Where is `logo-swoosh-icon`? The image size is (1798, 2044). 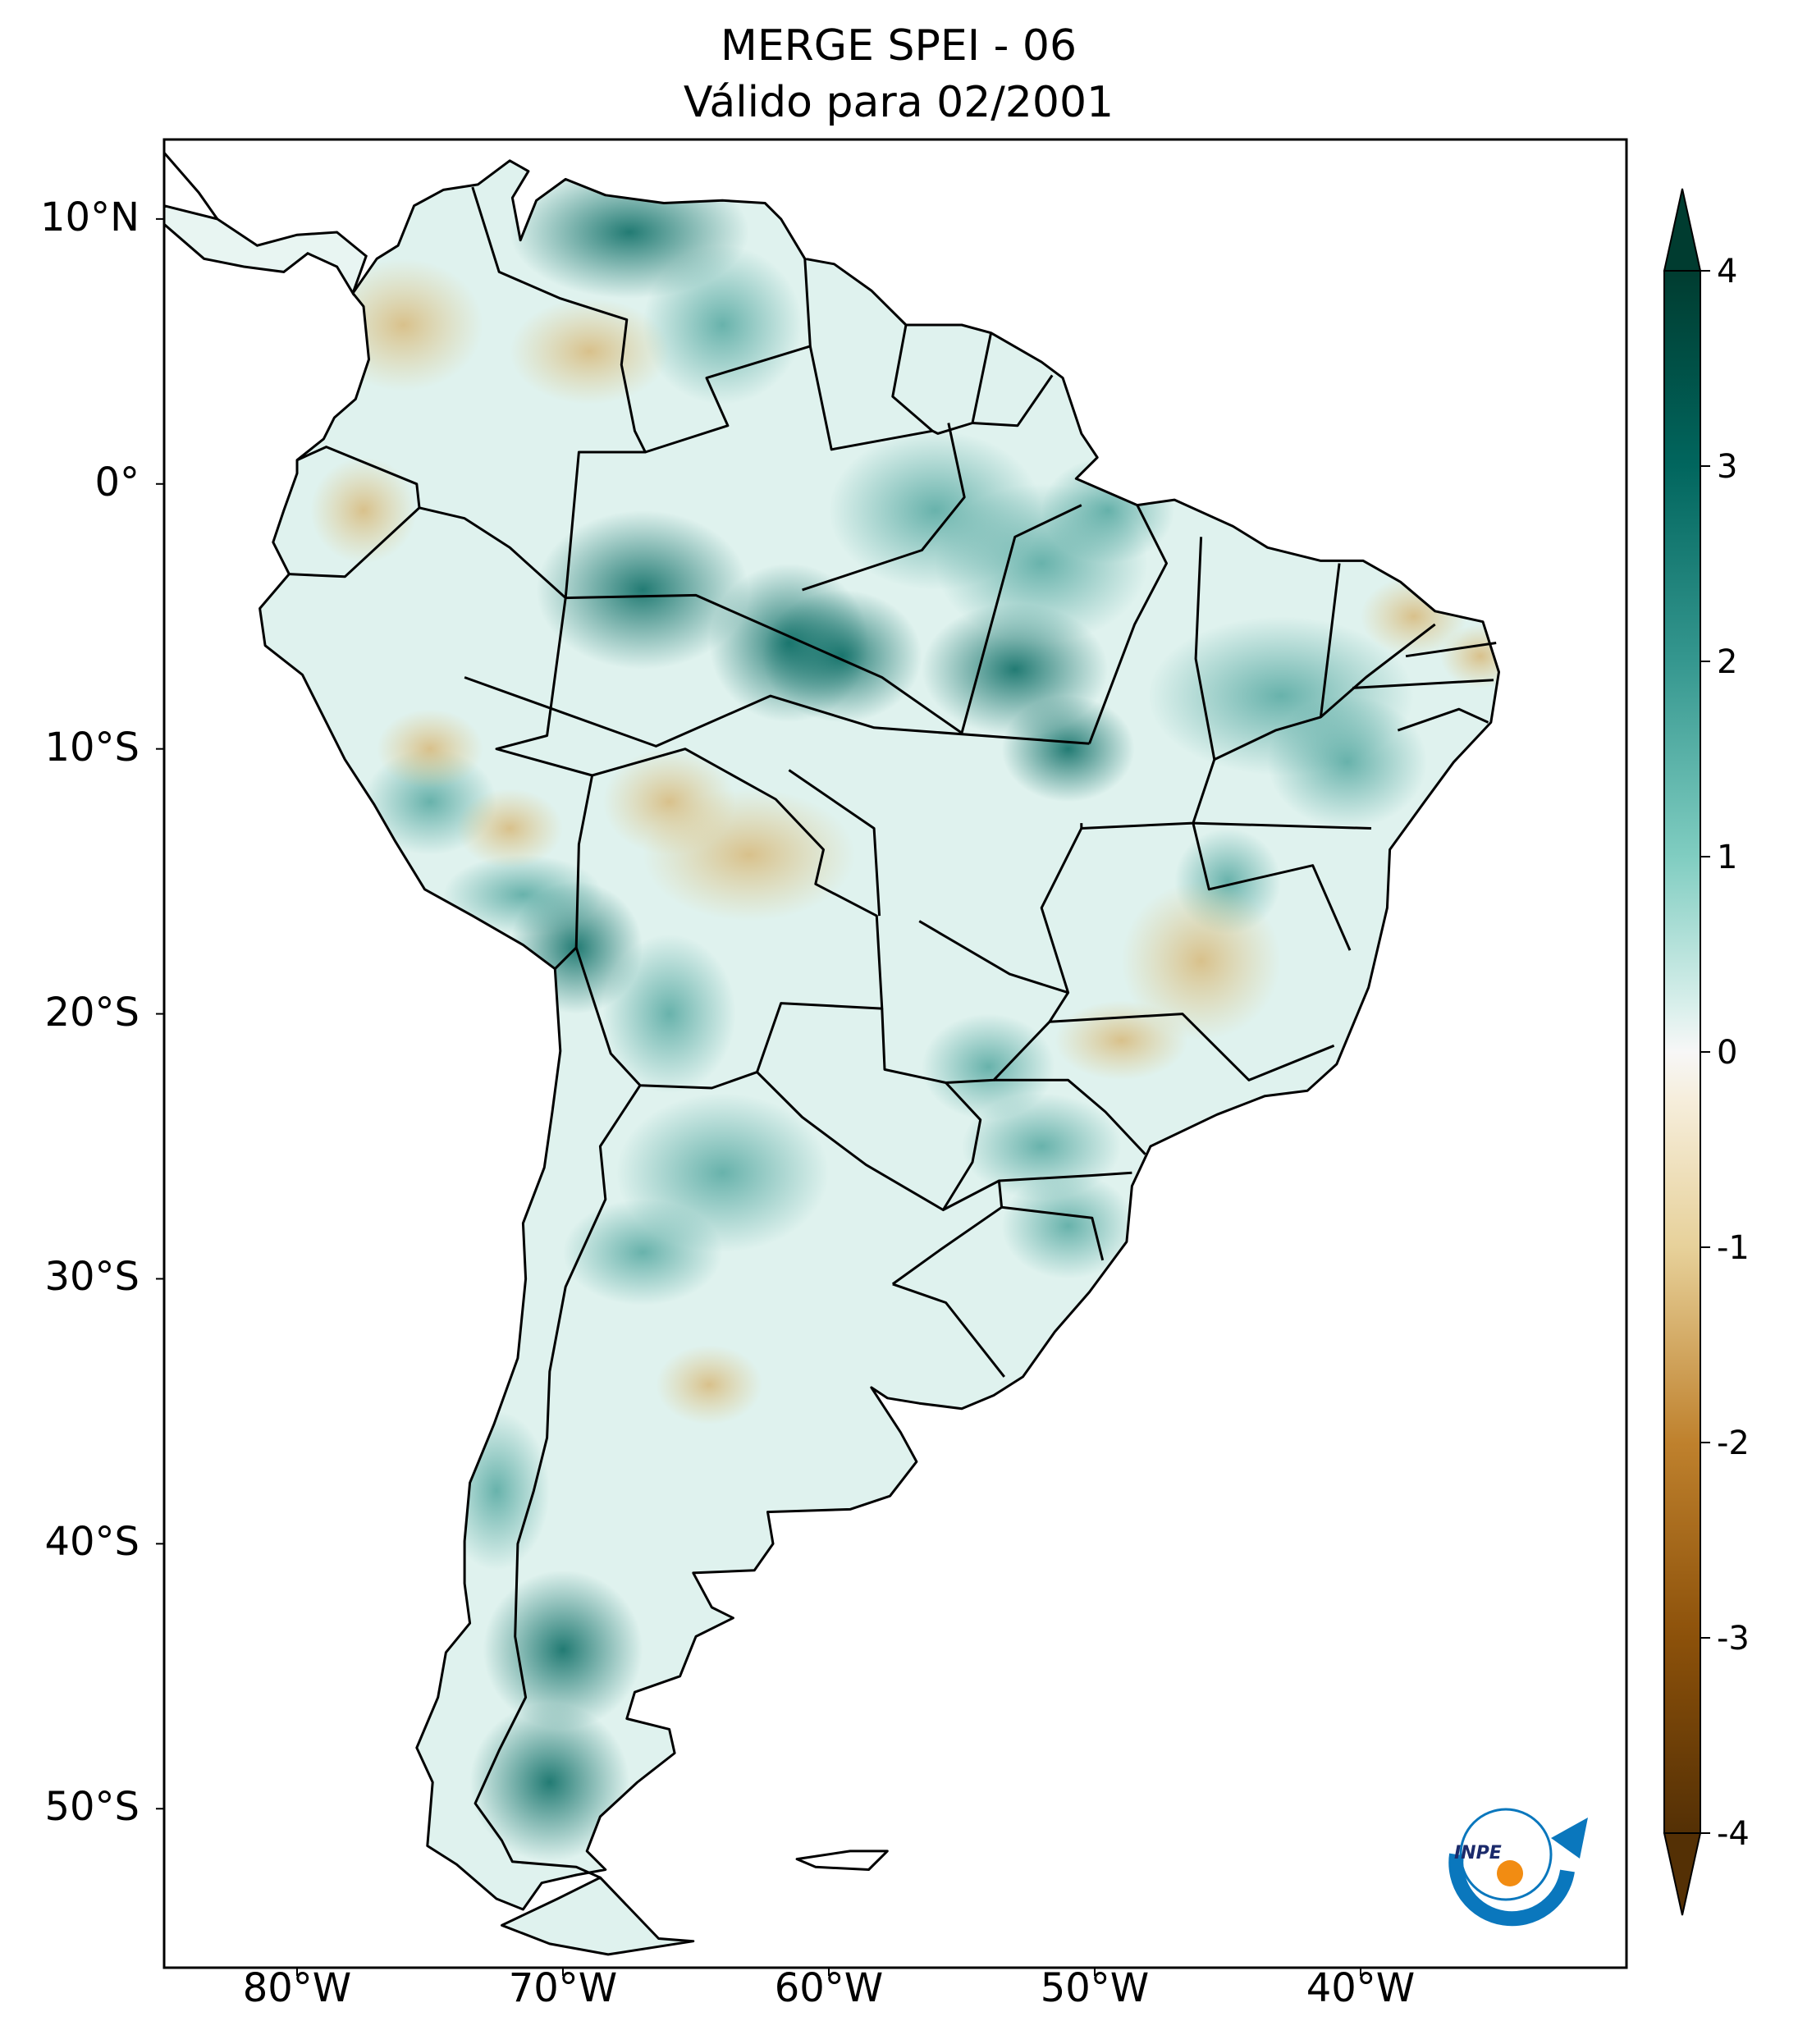
logo-swoosh-icon is located at coordinates (1511, 1890).